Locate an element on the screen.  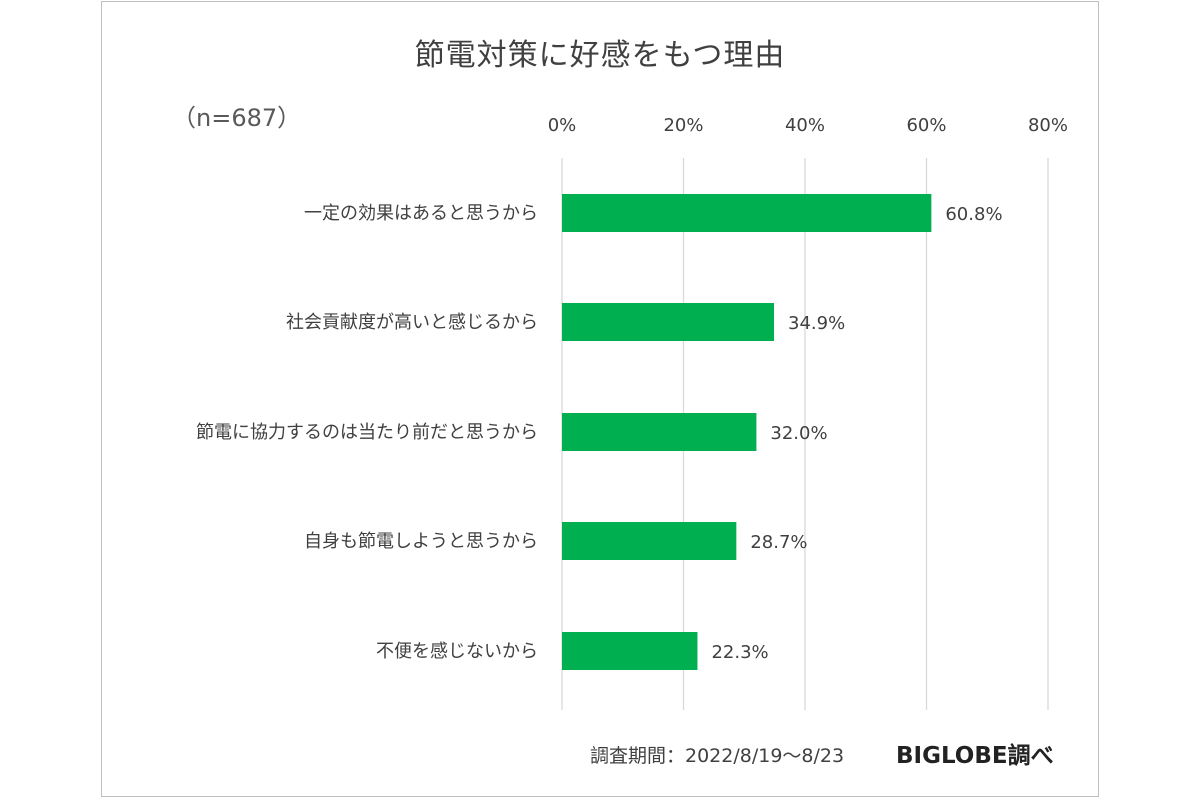
chart-title: 節電対策に好感をもつ理由 is located at coordinates (600, 55).